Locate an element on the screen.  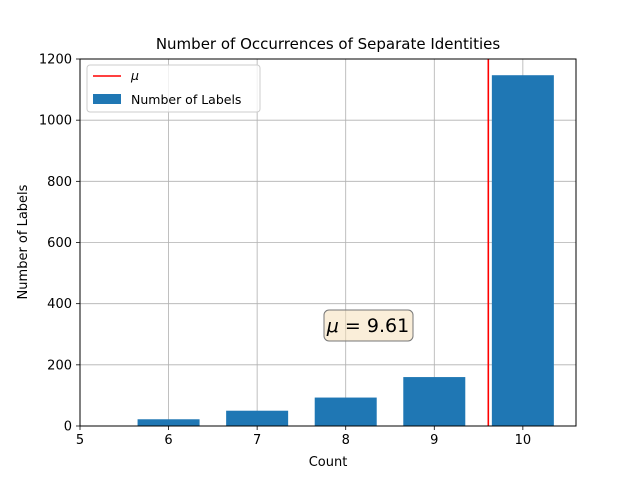
y-tick-label: 200 is located at coordinates (59, 365).